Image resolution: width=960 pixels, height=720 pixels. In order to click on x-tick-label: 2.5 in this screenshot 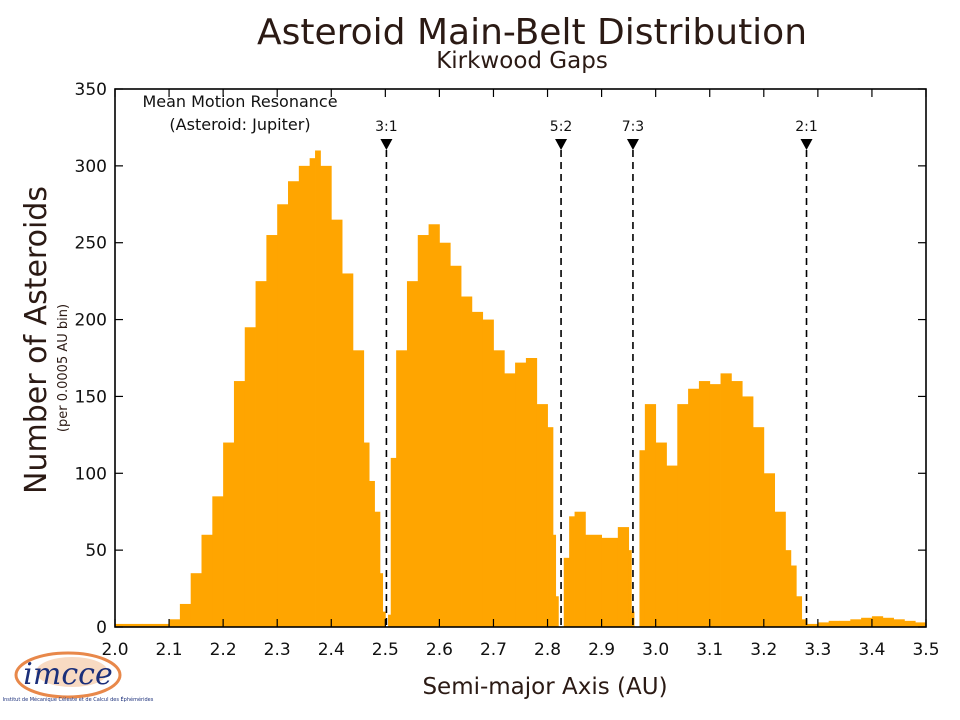, I will do `click(385, 650)`.